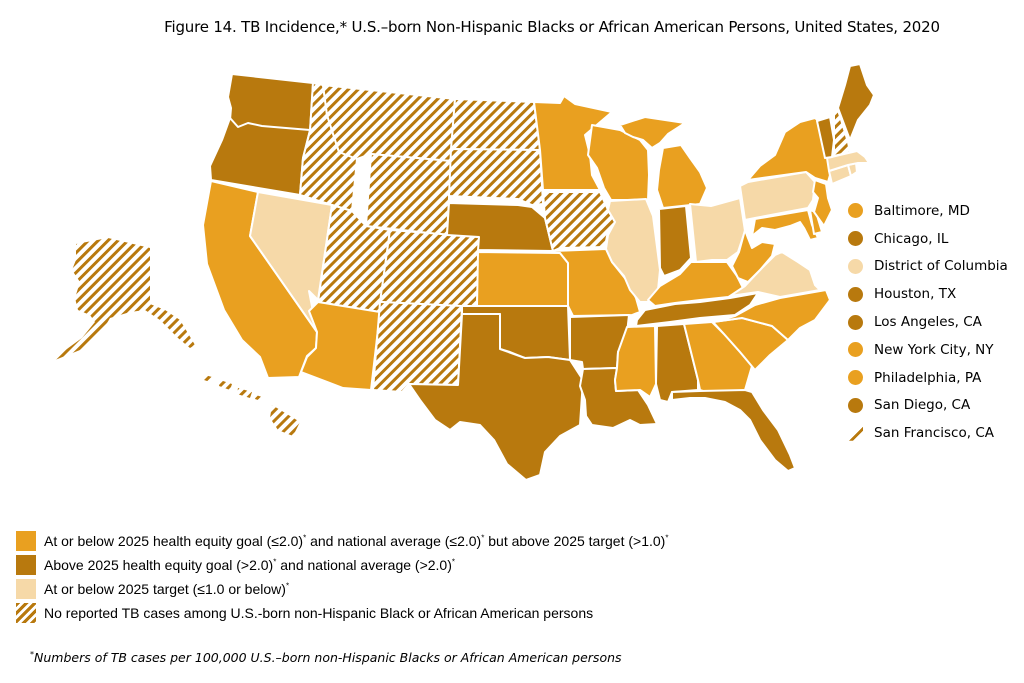 This screenshot has width=1024, height=683. I want to click on city-legend-item: San Francisco, CA, so click(933, 433).